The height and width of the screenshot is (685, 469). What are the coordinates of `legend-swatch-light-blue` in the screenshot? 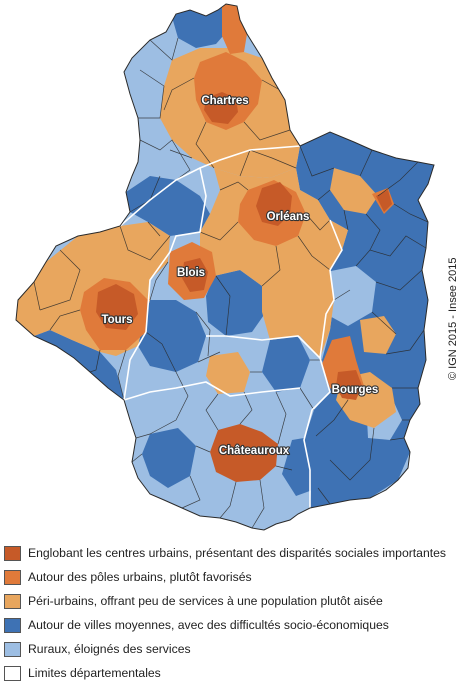 It's located at (12, 649).